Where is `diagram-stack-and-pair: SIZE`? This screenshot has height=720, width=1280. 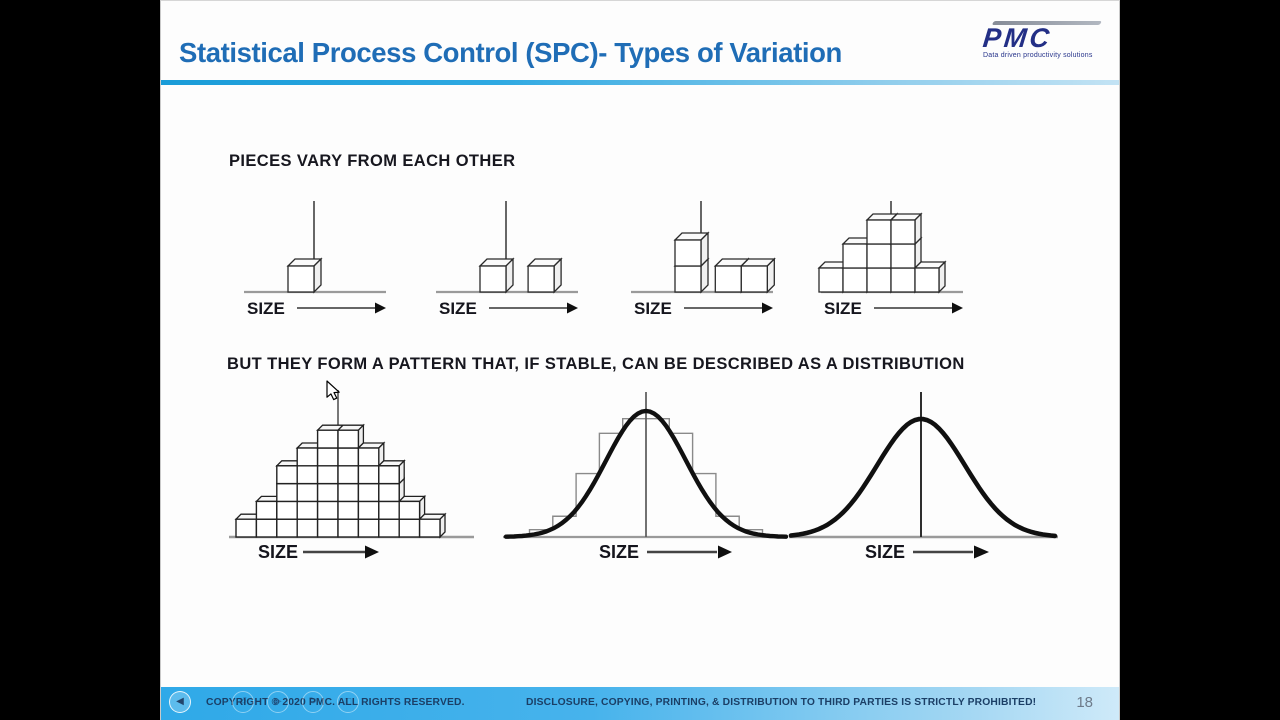
diagram-stack-and-pair: SIZE is located at coordinates (703, 259).